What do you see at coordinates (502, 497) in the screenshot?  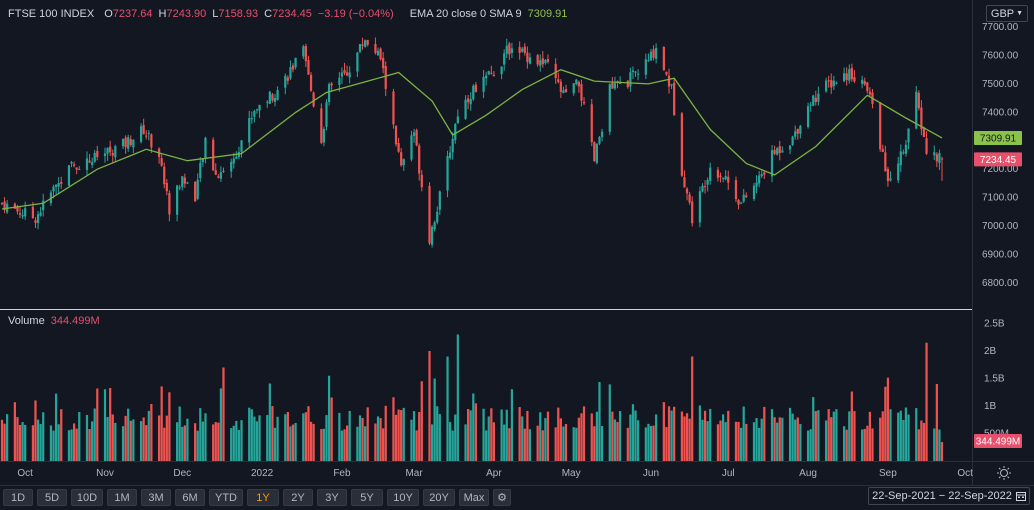 I see `gear-icon: ⚙` at bounding box center [502, 497].